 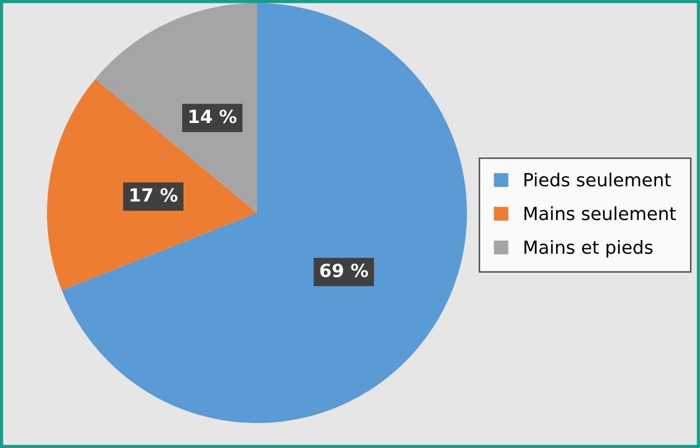 What do you see at coordinates (600, 213) in the screenshot?
I see `legend-label: Mains seulement` at bounding box center [600, 213].